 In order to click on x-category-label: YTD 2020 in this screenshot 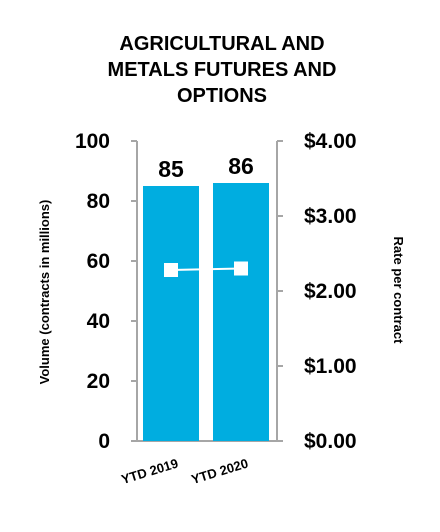, I will do `click(220, 471)`.